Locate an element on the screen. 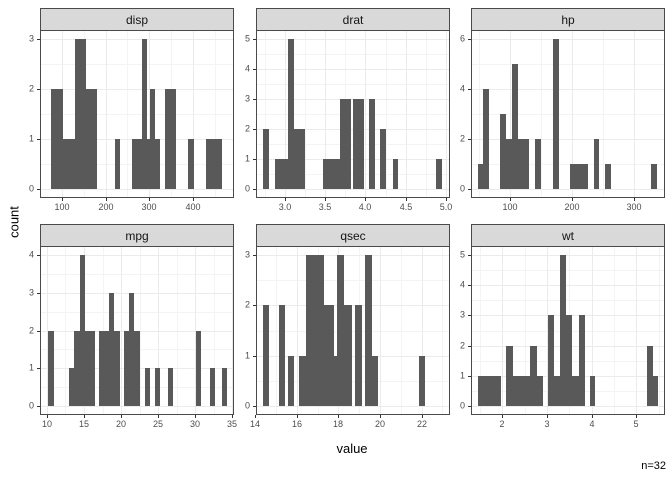 This screenshot has height=480, width=672. sample-size-label: n=32 is located at coordinates (653, 466).